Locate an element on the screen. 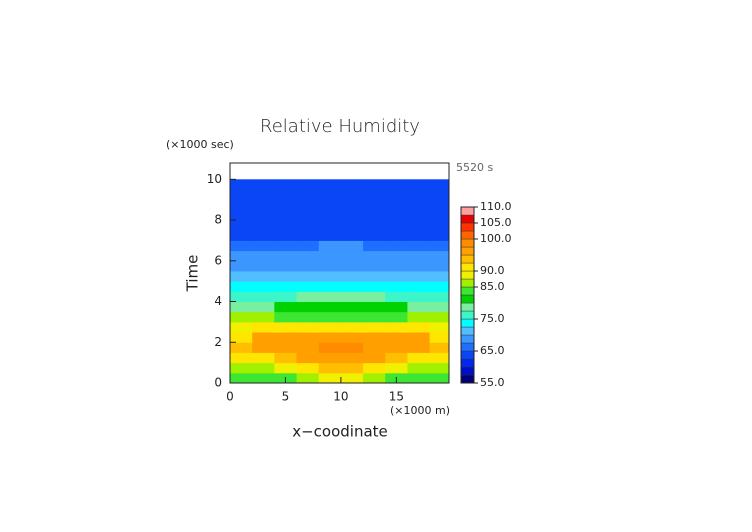 The image size is (752, 532). x-tick-label: 10 is located at coordinates (340, 397).